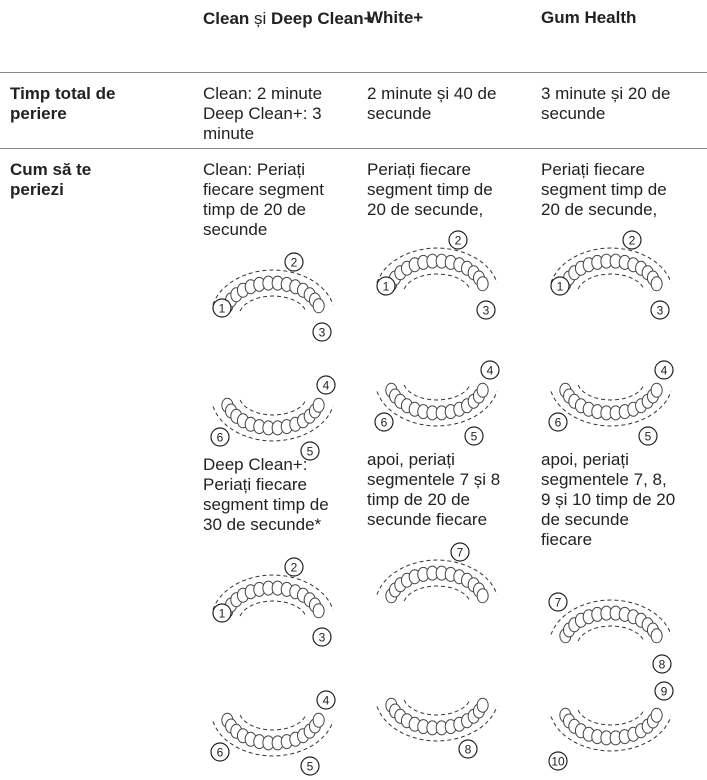 The height and width of the screenshot is (780, 707). I want to click on cell-line: de secunde, so click(585, 519).